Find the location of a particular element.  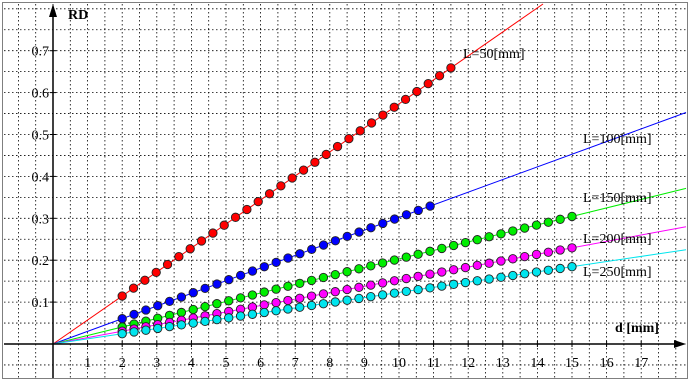

x-tick-label: 9 is located at coordinates (364, 363).